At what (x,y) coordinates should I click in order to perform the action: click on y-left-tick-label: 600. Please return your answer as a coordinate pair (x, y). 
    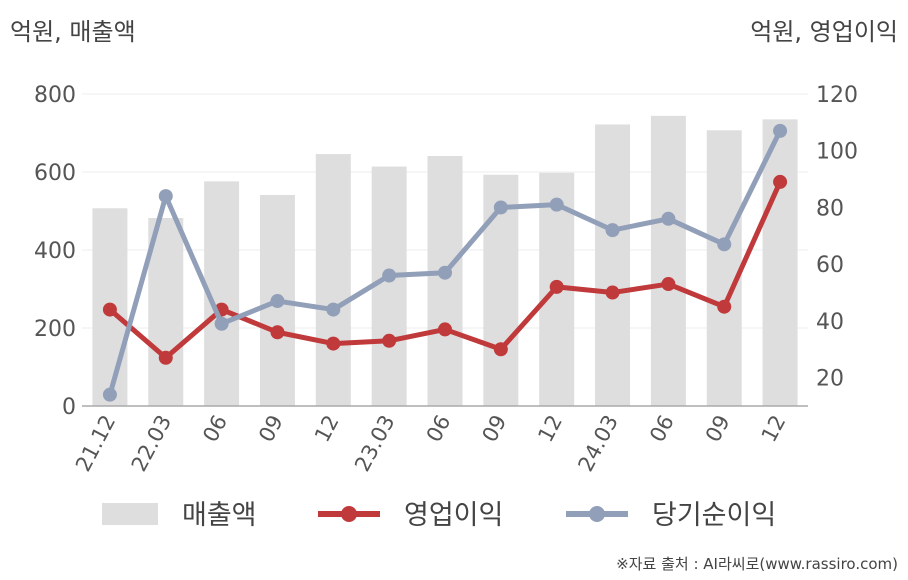
    Looking at the image, I should click on (55, 173).